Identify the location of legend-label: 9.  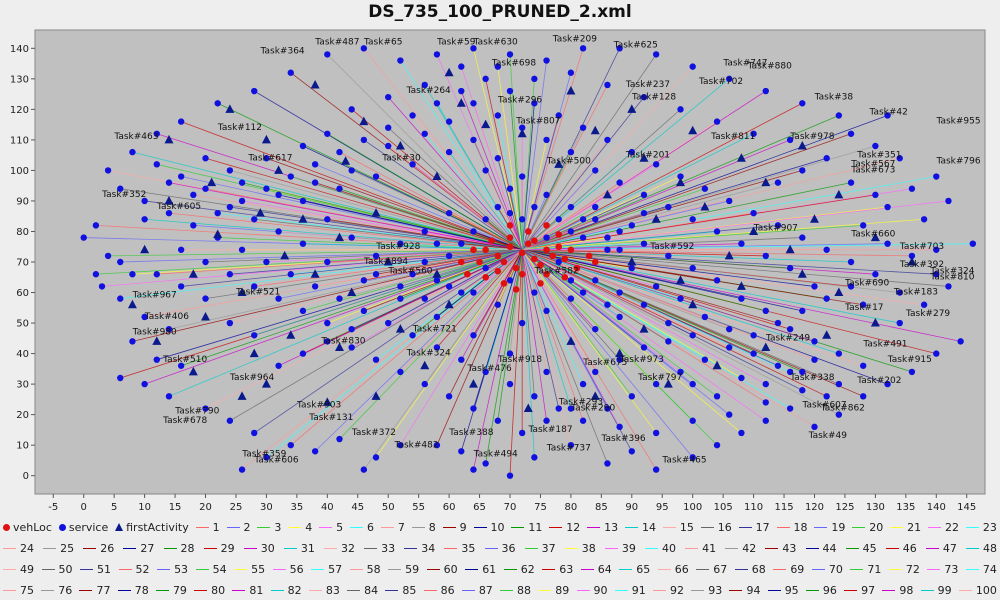
(463, 527).